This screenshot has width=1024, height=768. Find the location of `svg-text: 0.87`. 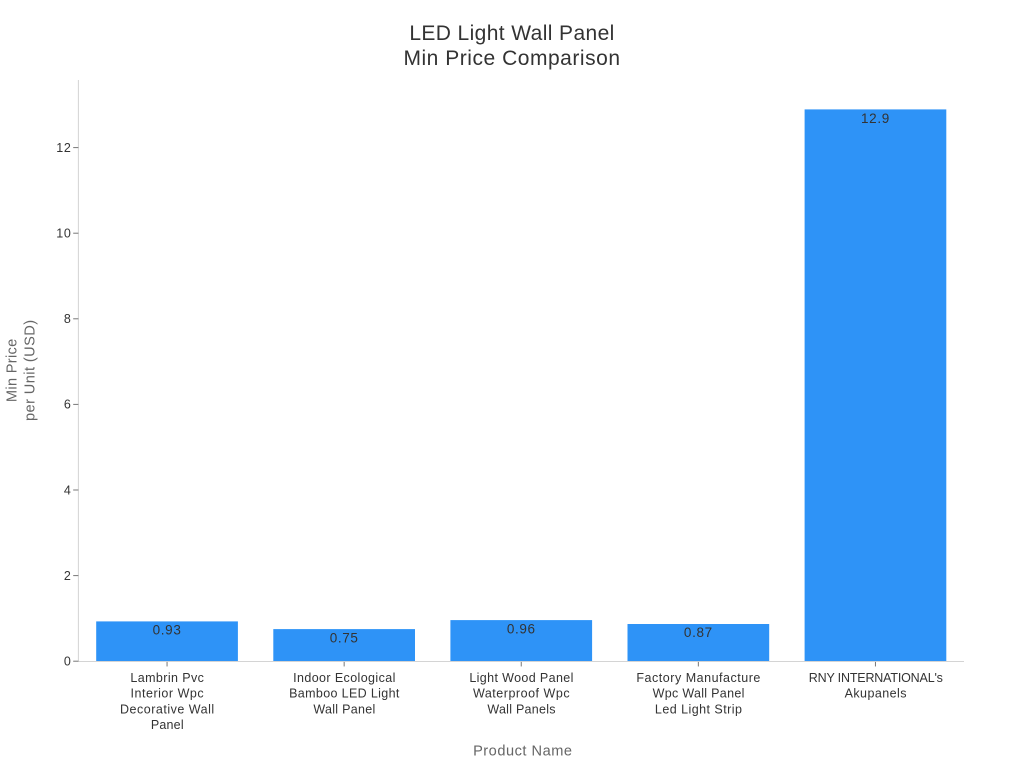

svg-text: 0.87 is located at coordinates (698, 632).